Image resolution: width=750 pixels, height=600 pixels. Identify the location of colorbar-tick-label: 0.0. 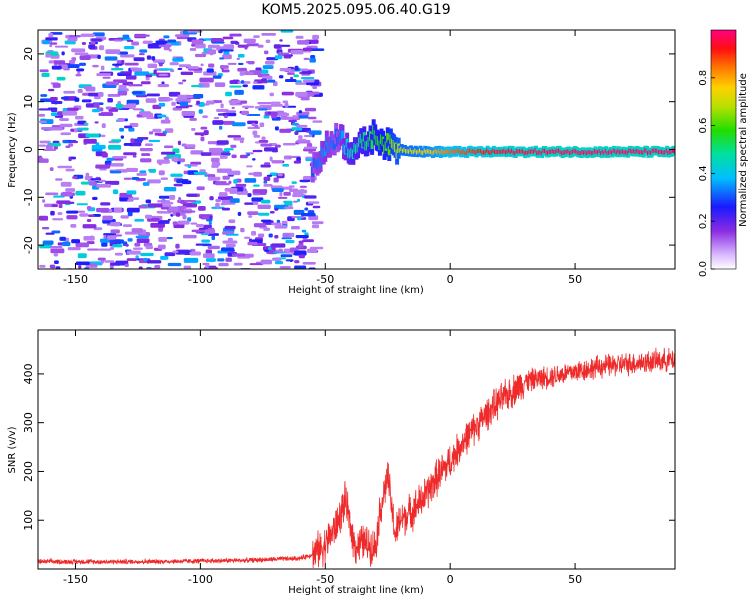
(703, 269).